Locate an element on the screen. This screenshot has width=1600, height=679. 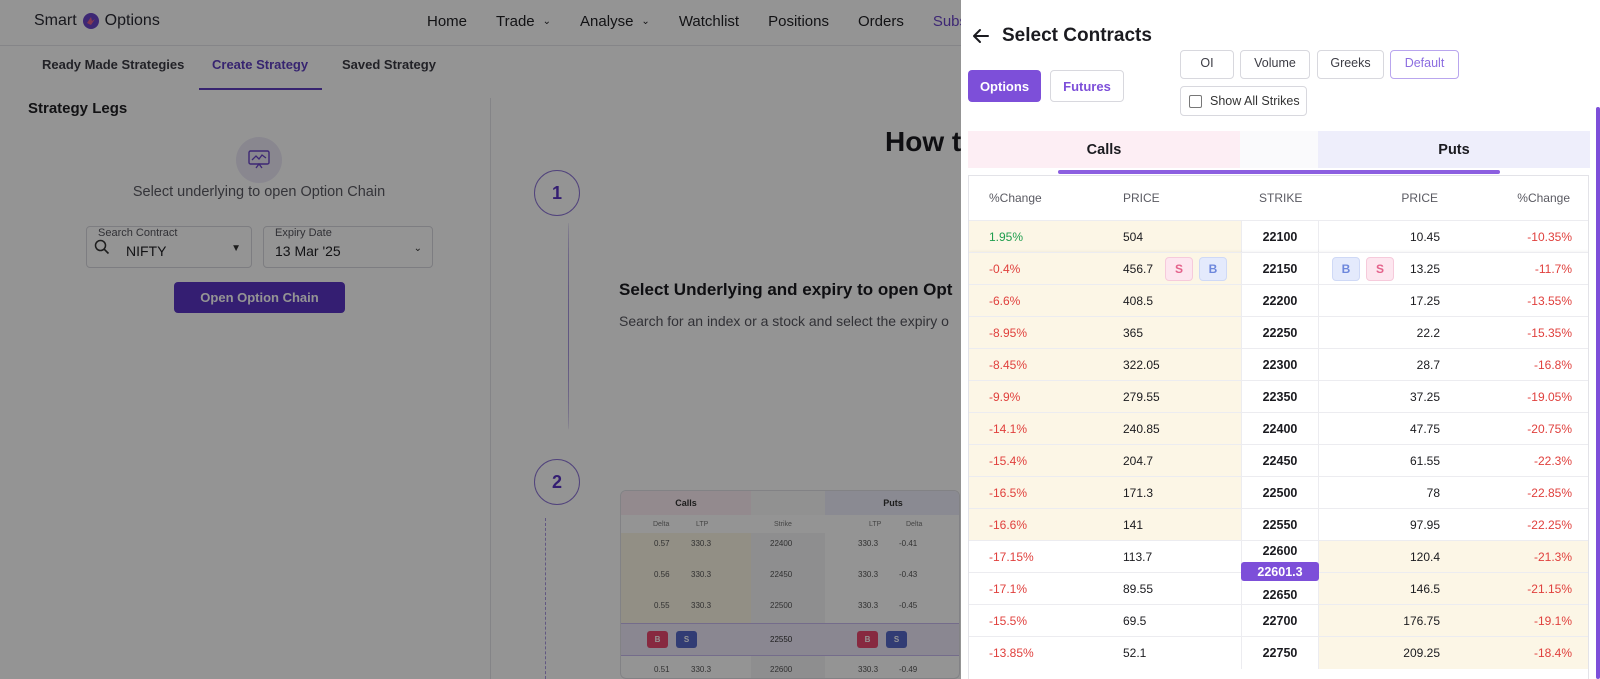
call-price-cell: 52.1 is located at coordinates (1135, 653).